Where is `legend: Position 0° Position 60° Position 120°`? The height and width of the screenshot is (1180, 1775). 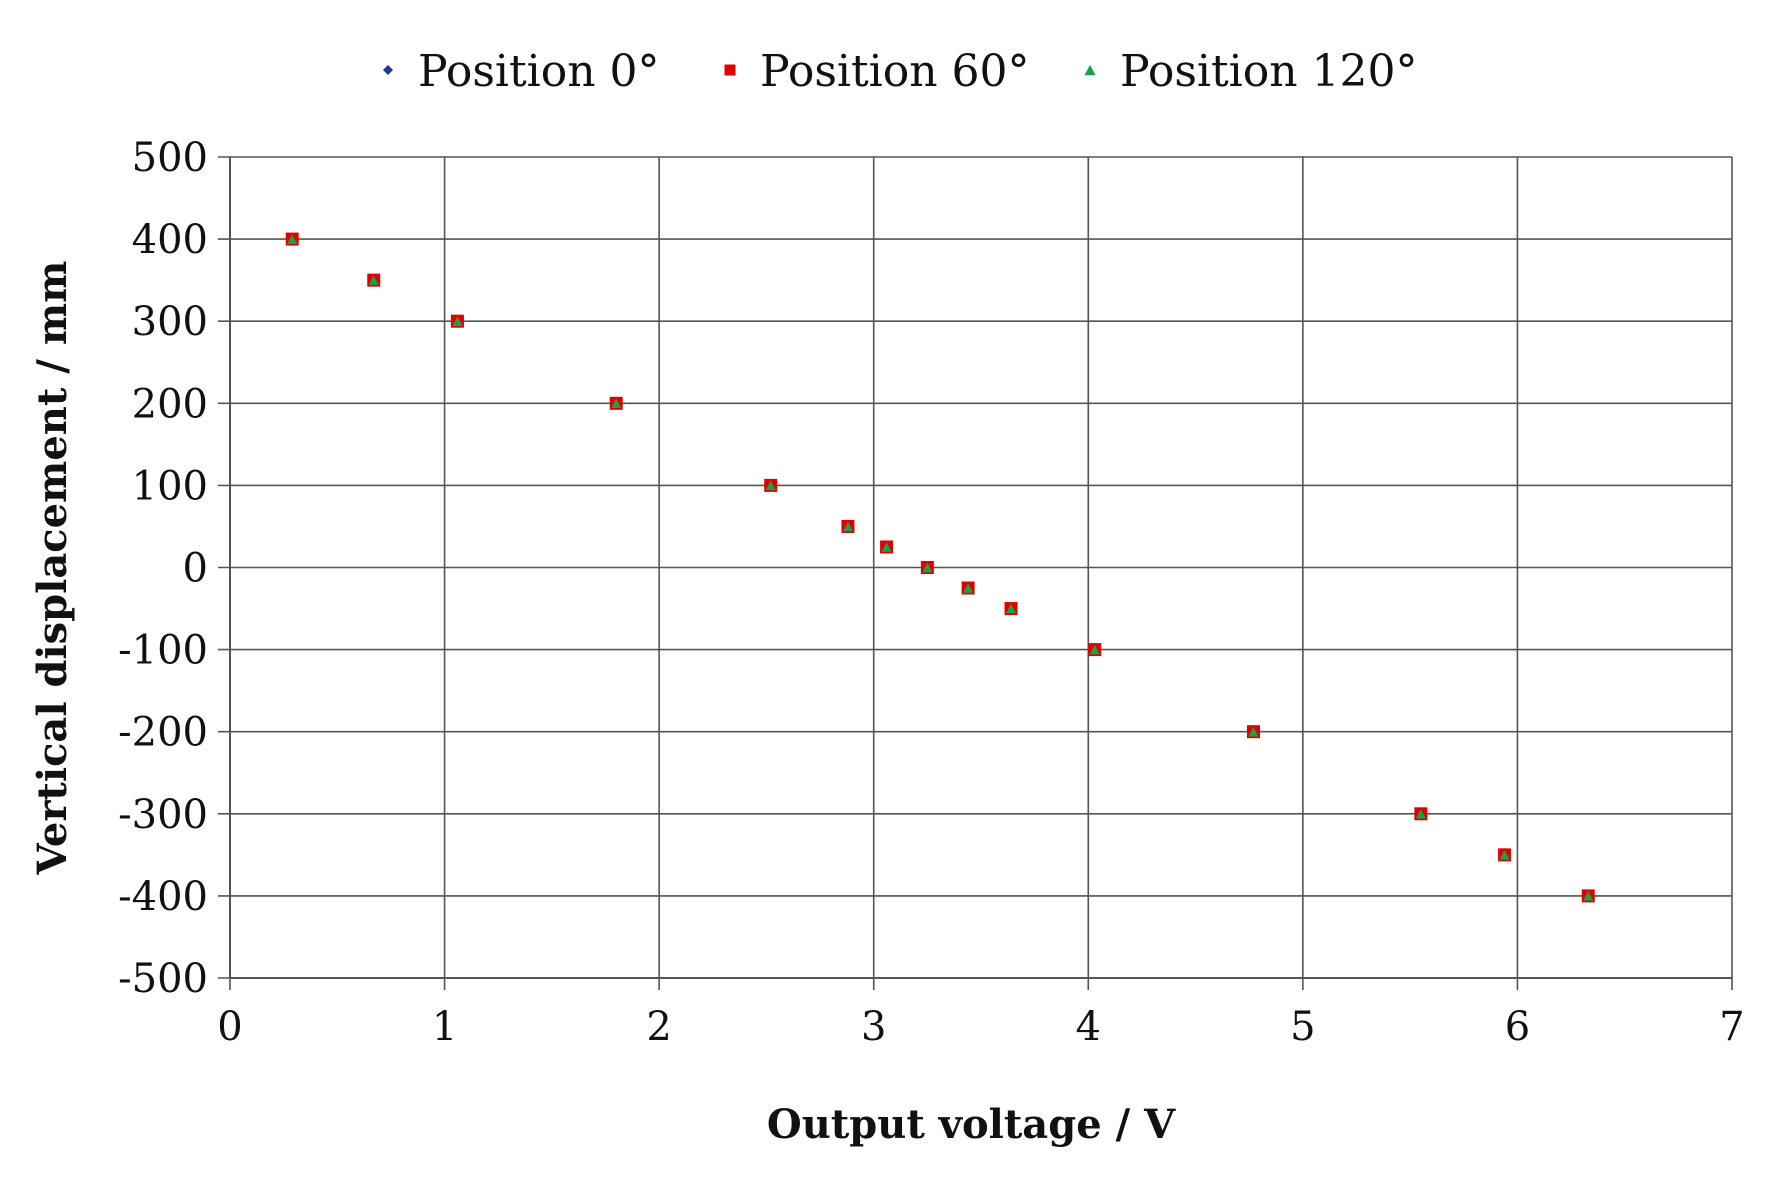 legend: Position 0° Position 60° Position 120° is located at coordinates (900, 71).